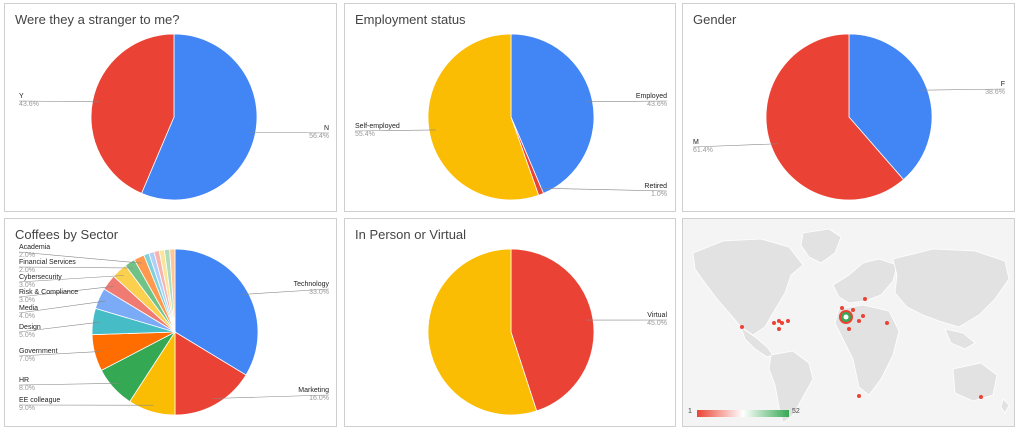 Image resolution: width=1023 pixels, height=431 pixels. I want to click on slice-category-label: F, so click(1003, 84).